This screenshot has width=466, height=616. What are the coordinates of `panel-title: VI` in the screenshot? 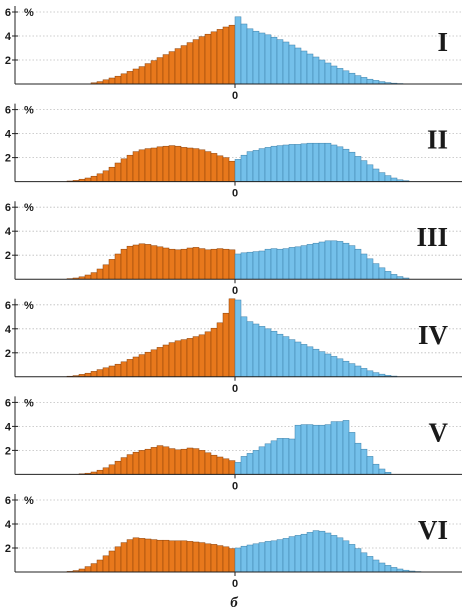 It's located at (433, 530).